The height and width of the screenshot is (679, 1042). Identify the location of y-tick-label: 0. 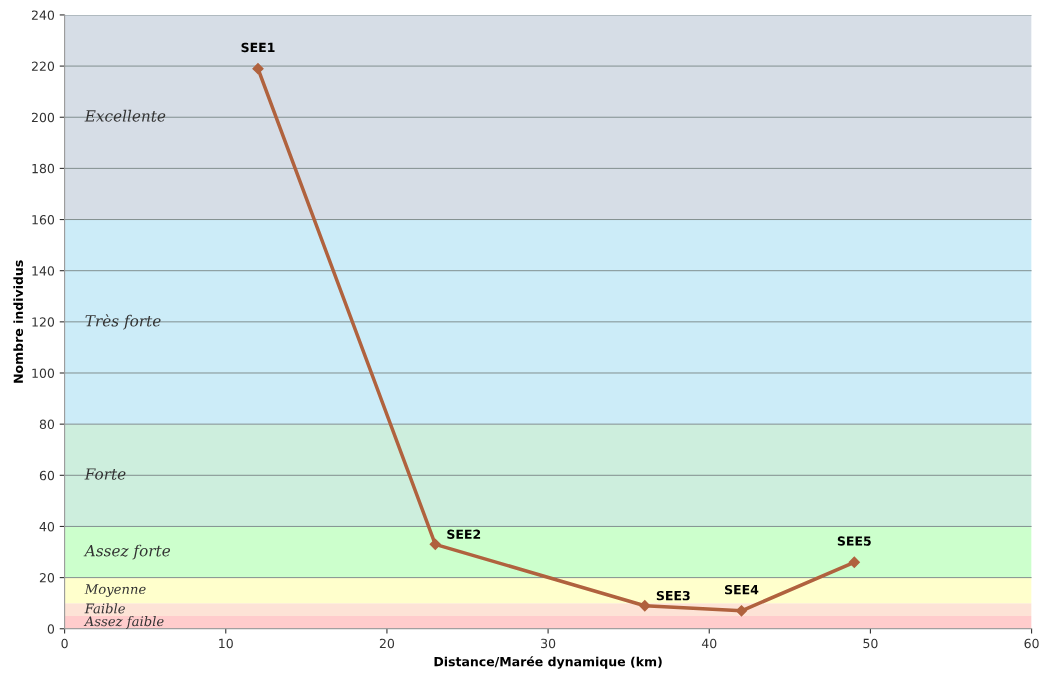
(51, 629).